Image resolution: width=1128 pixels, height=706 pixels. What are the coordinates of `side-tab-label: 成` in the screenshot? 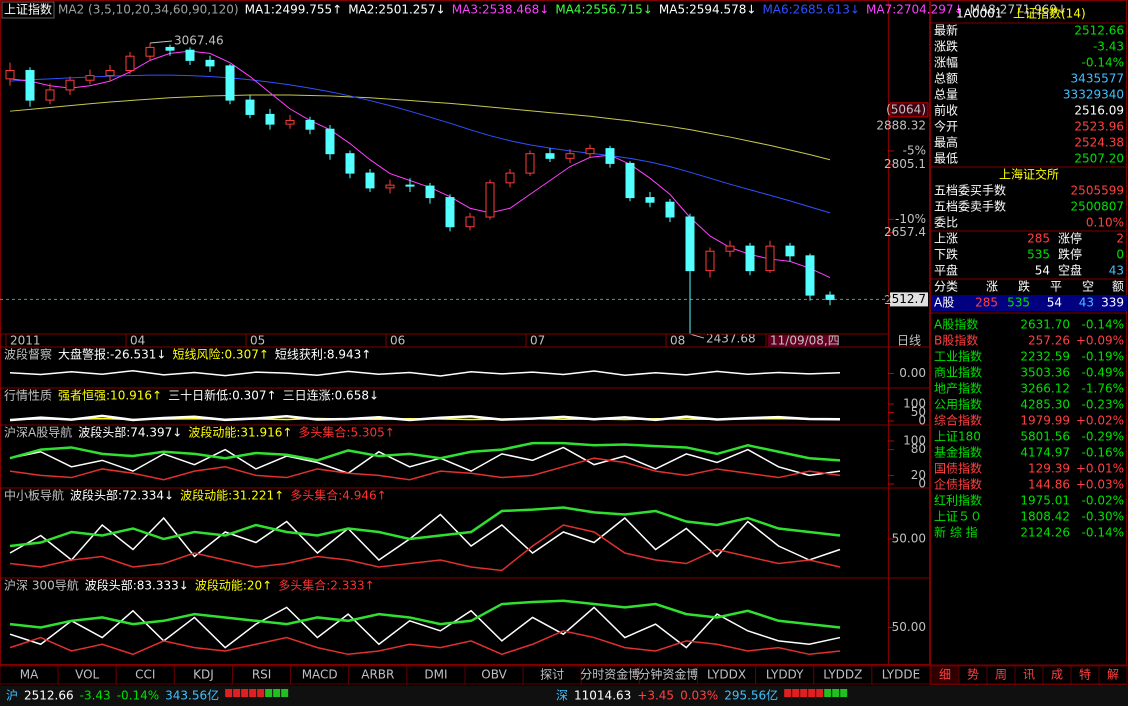 It's located at (1057, 675).